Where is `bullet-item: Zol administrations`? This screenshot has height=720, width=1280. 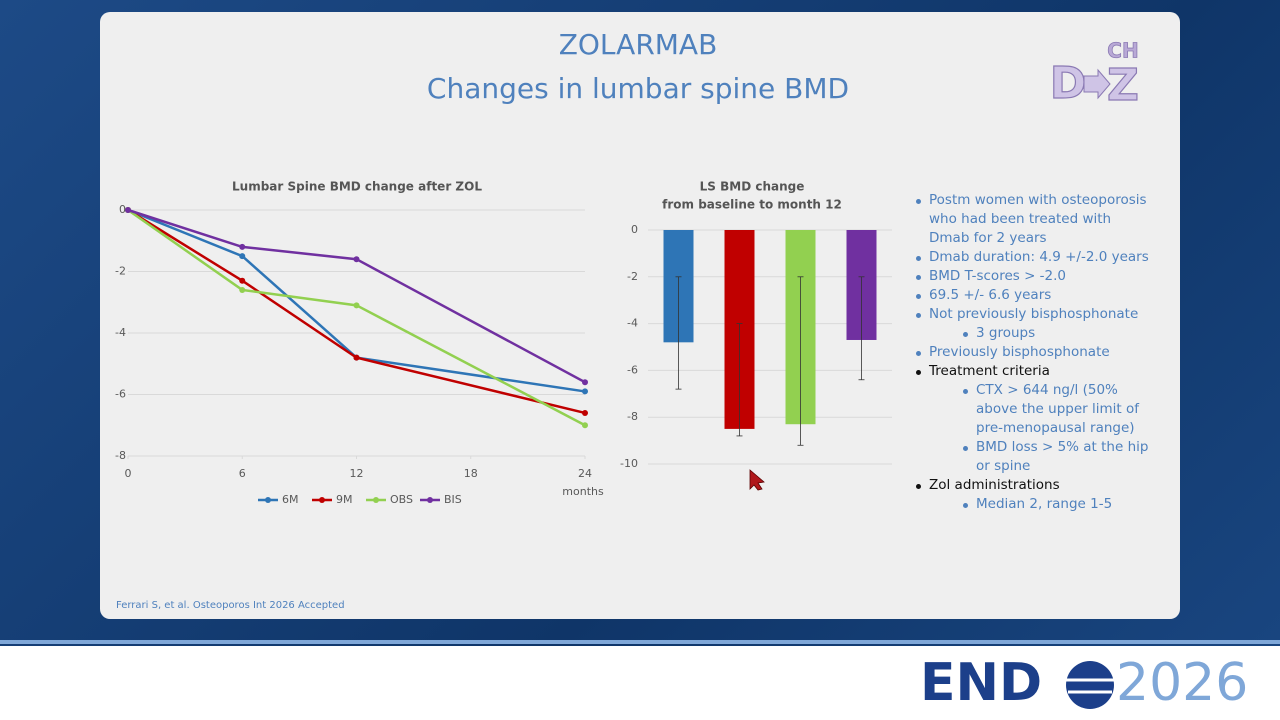
bullet-item: Zol administrations is located at coordinates (1032, 485).